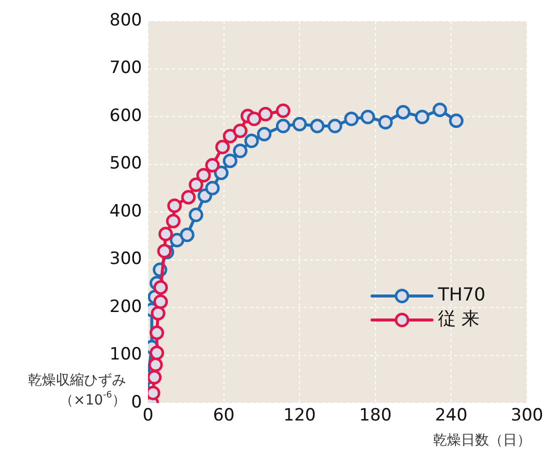  What do you see at coordinates (126, 116) in the screenshot?
I see `y-tick-label: 600` at bounding box center [126, 116].